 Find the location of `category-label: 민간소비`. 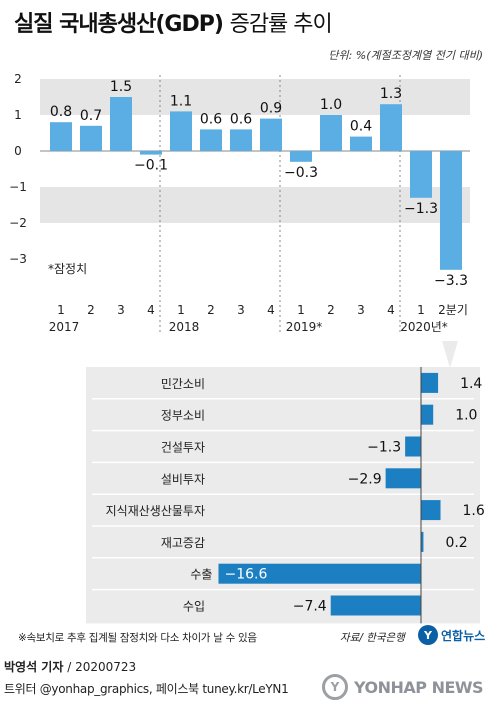

category-label: 민간소비 is located at coordinates (183, 384).